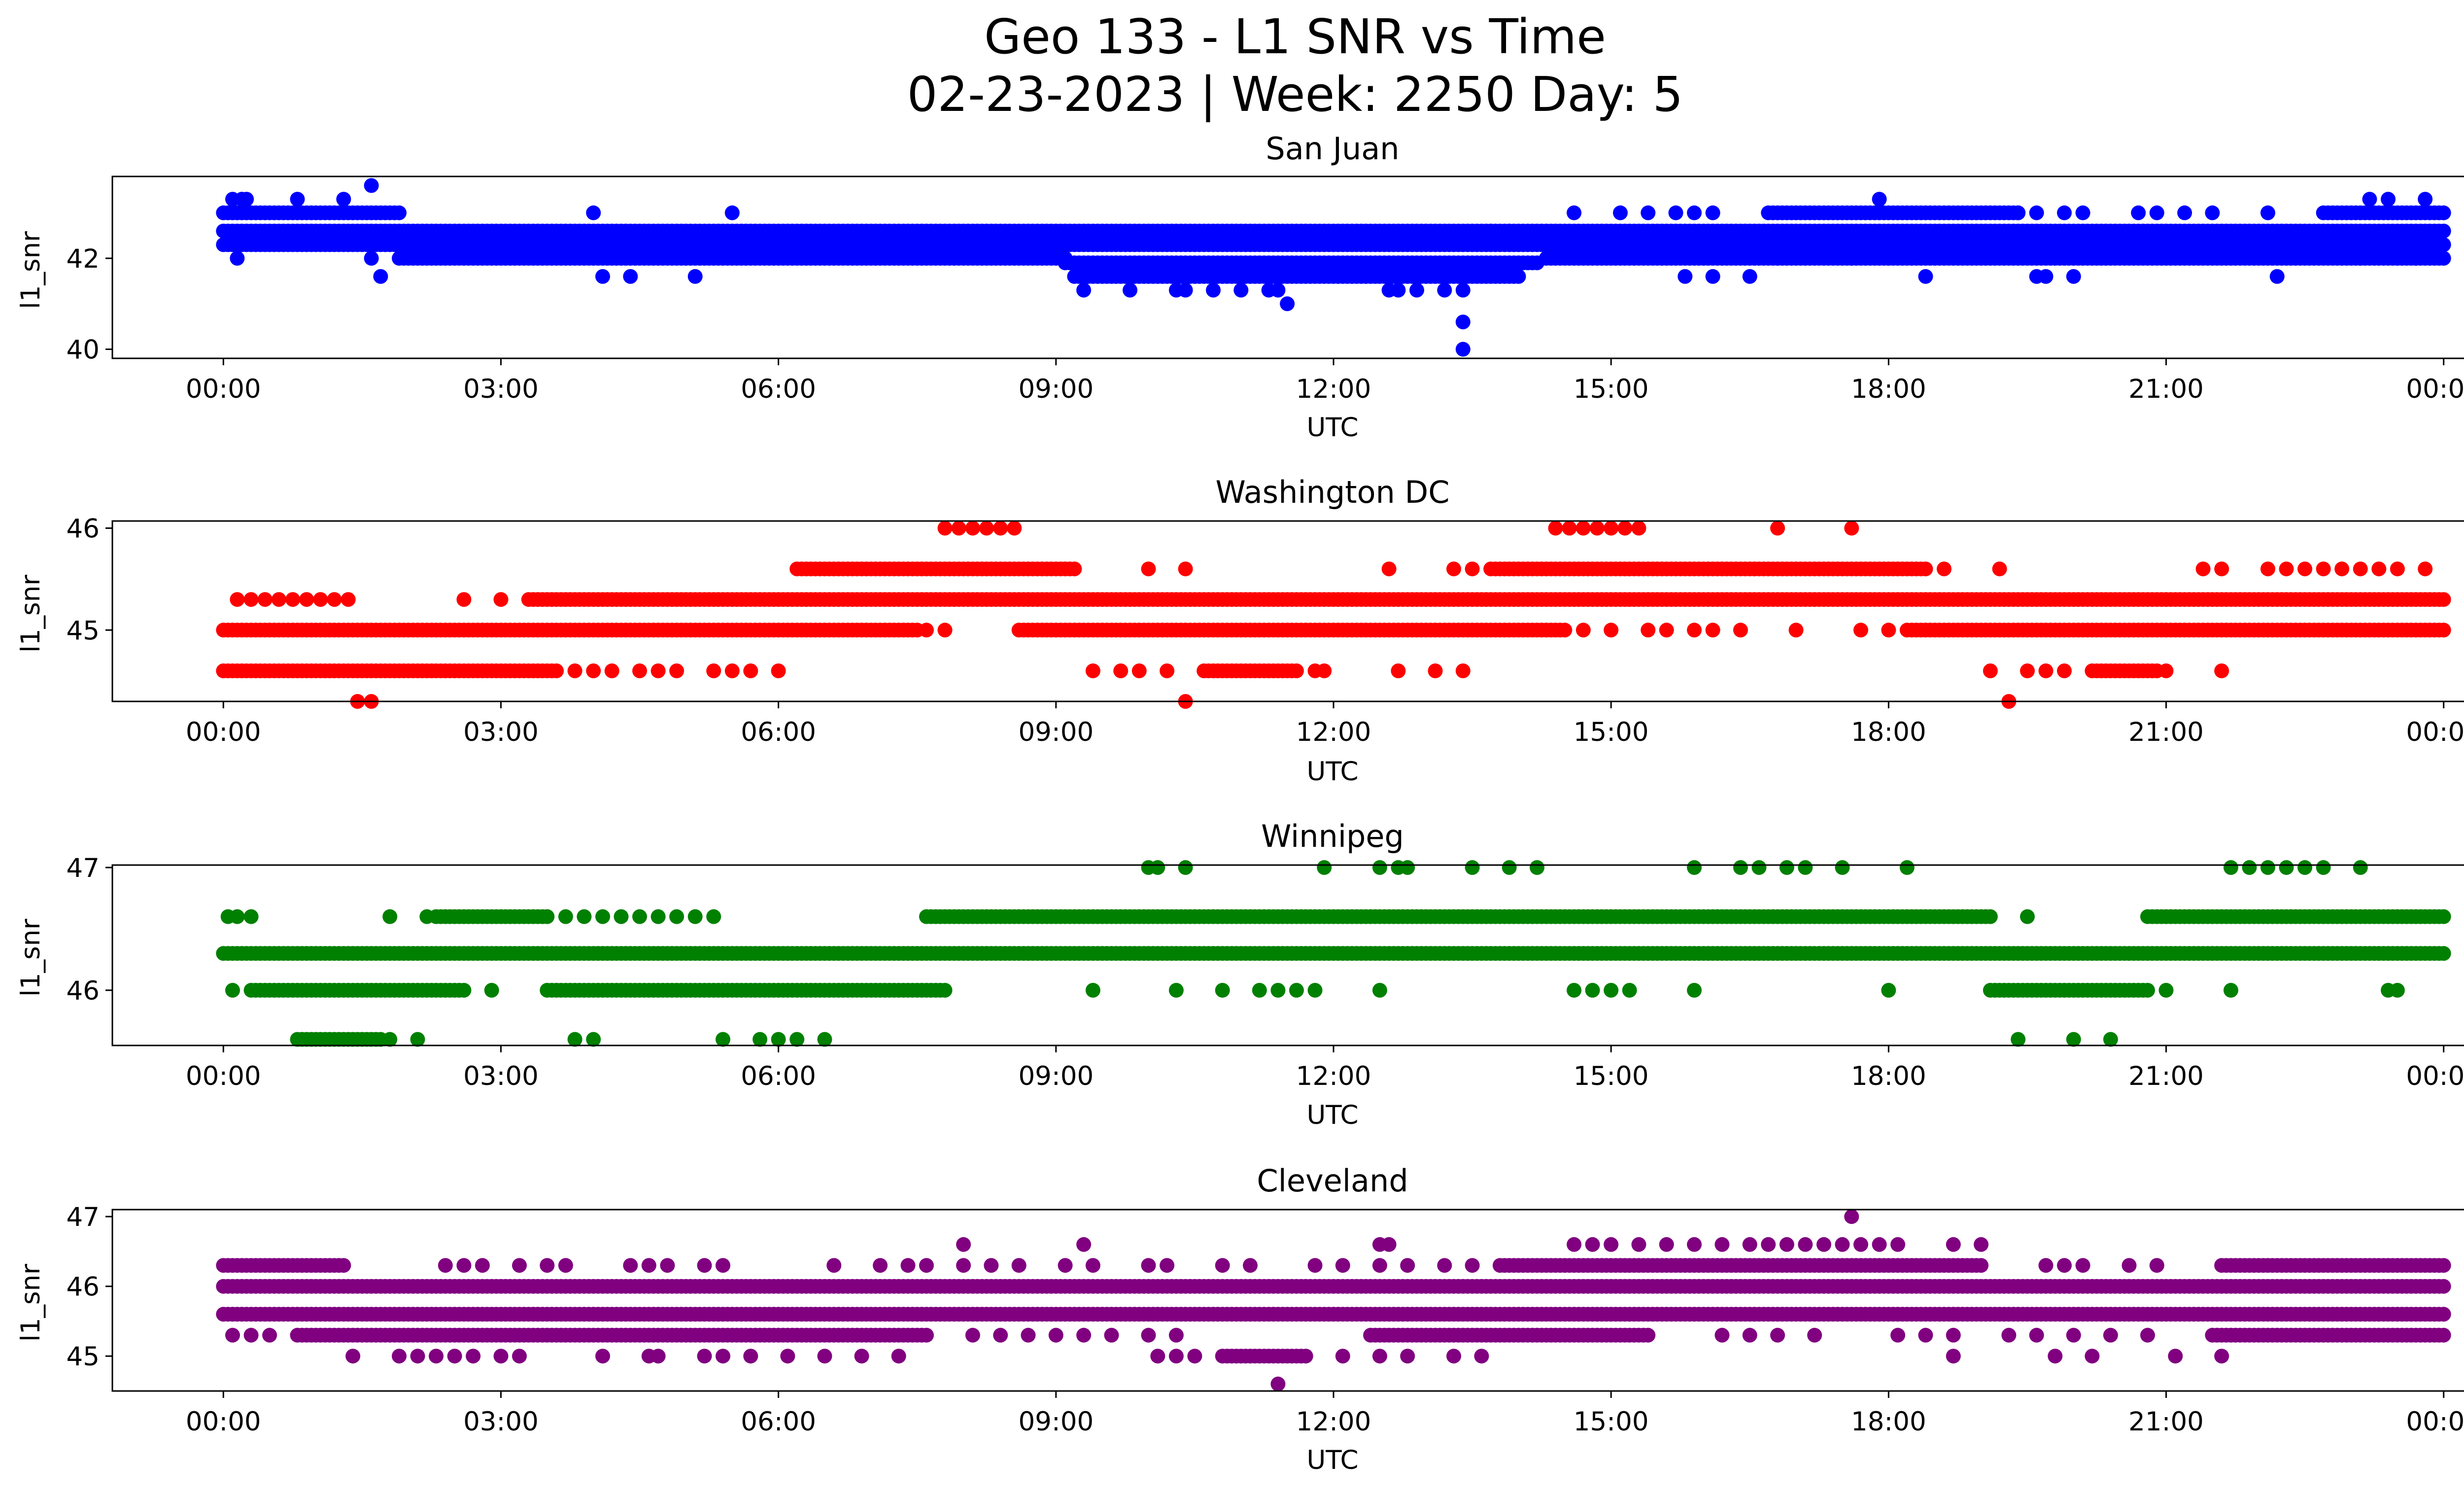 The height and width of the screenshot is (1495, 2464). I want to click on x-tick-label: 12:00, so click(1333, 389).